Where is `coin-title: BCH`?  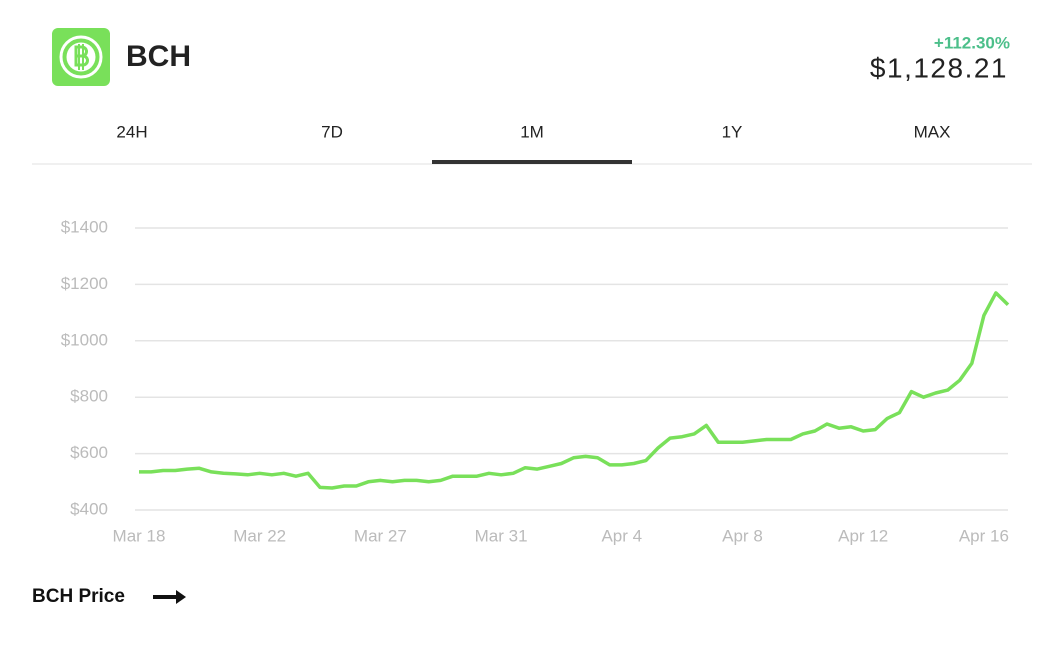
coin-title: BCH is located at coordinates (158, 56).